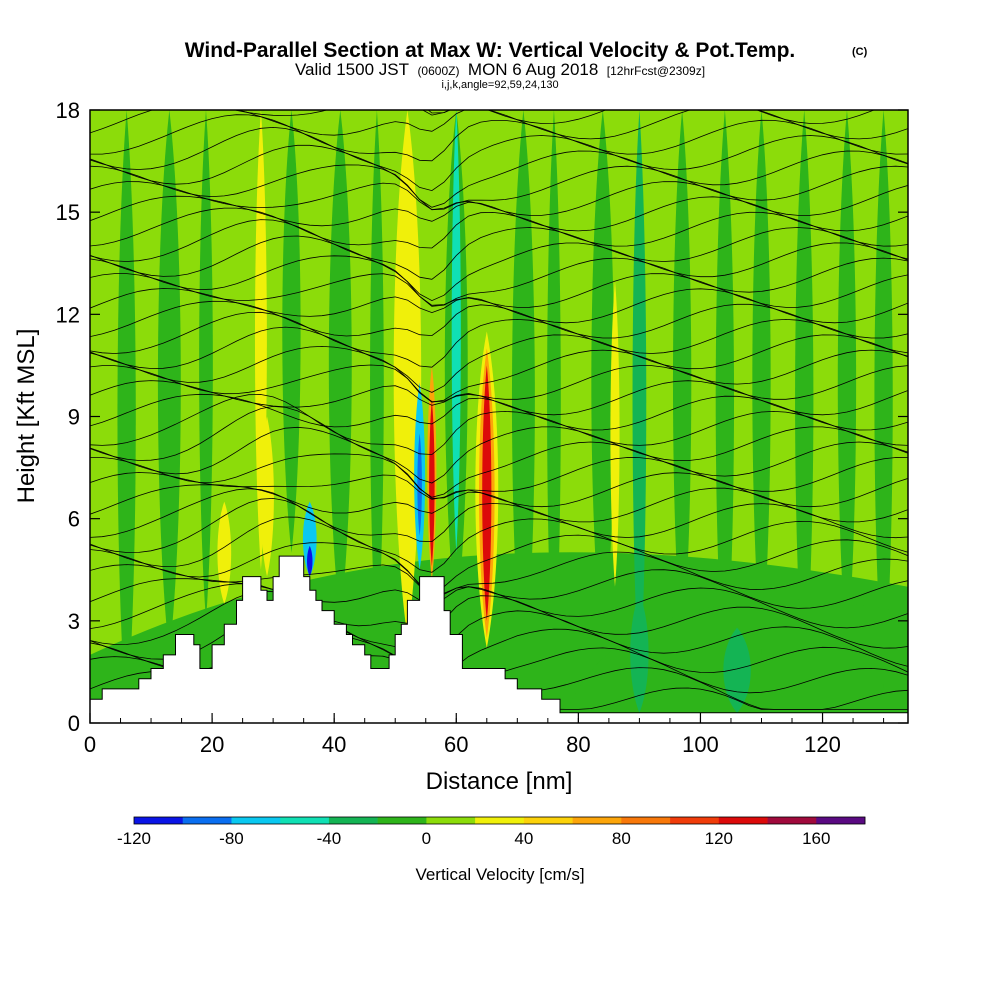 This screenshot has height=1000, width=1000. Describe the element at coordinates (74, 519) in the screenshot. I see `y-tick-label: 6` at that location.